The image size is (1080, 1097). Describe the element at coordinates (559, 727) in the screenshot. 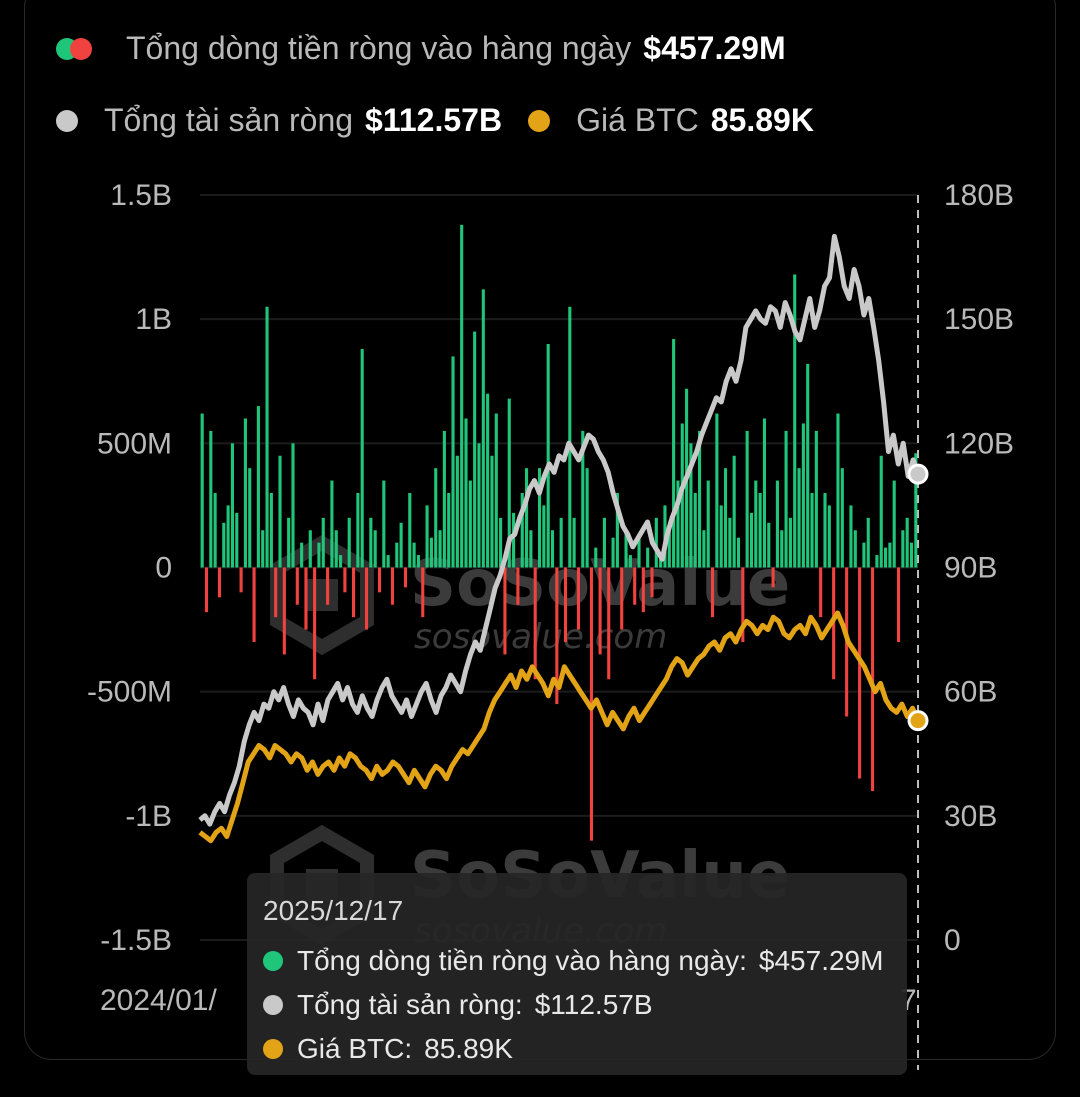

I see `btc-price-line` at that location.